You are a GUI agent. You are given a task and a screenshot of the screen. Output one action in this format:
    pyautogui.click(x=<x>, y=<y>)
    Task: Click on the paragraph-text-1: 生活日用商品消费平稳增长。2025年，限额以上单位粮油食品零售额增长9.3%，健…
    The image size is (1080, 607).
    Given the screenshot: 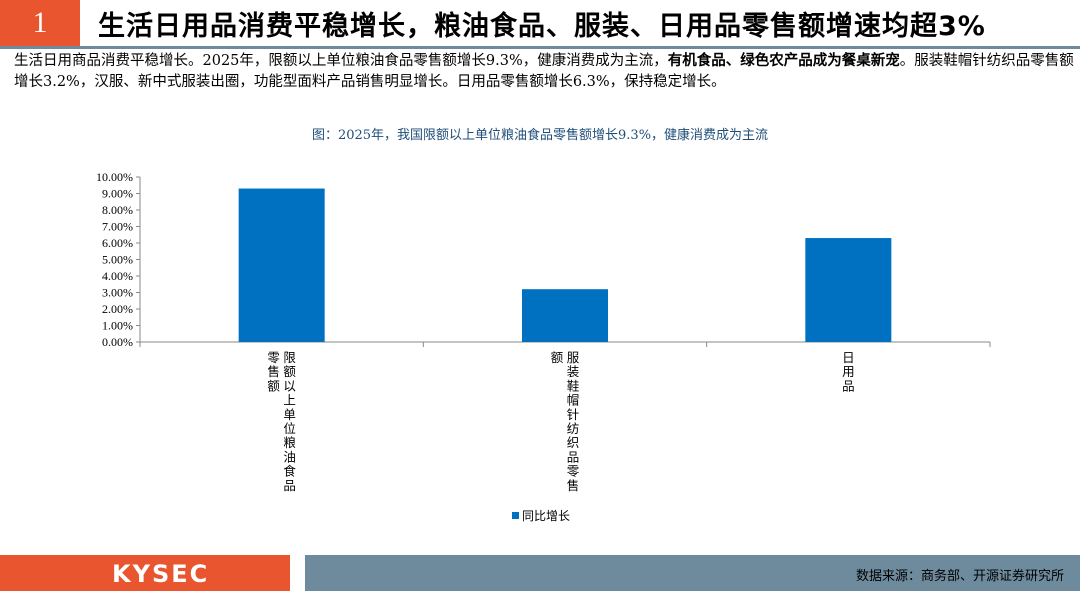 What is the action you would take?
    pyautogui.click(x=341, y=61)
    